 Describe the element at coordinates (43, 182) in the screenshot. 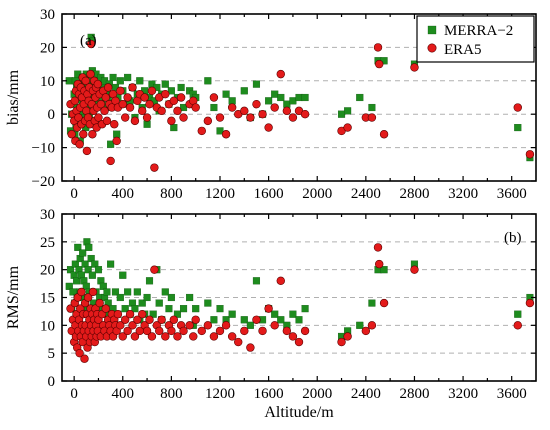

I see `y-tick-label-a: −20` at that location.